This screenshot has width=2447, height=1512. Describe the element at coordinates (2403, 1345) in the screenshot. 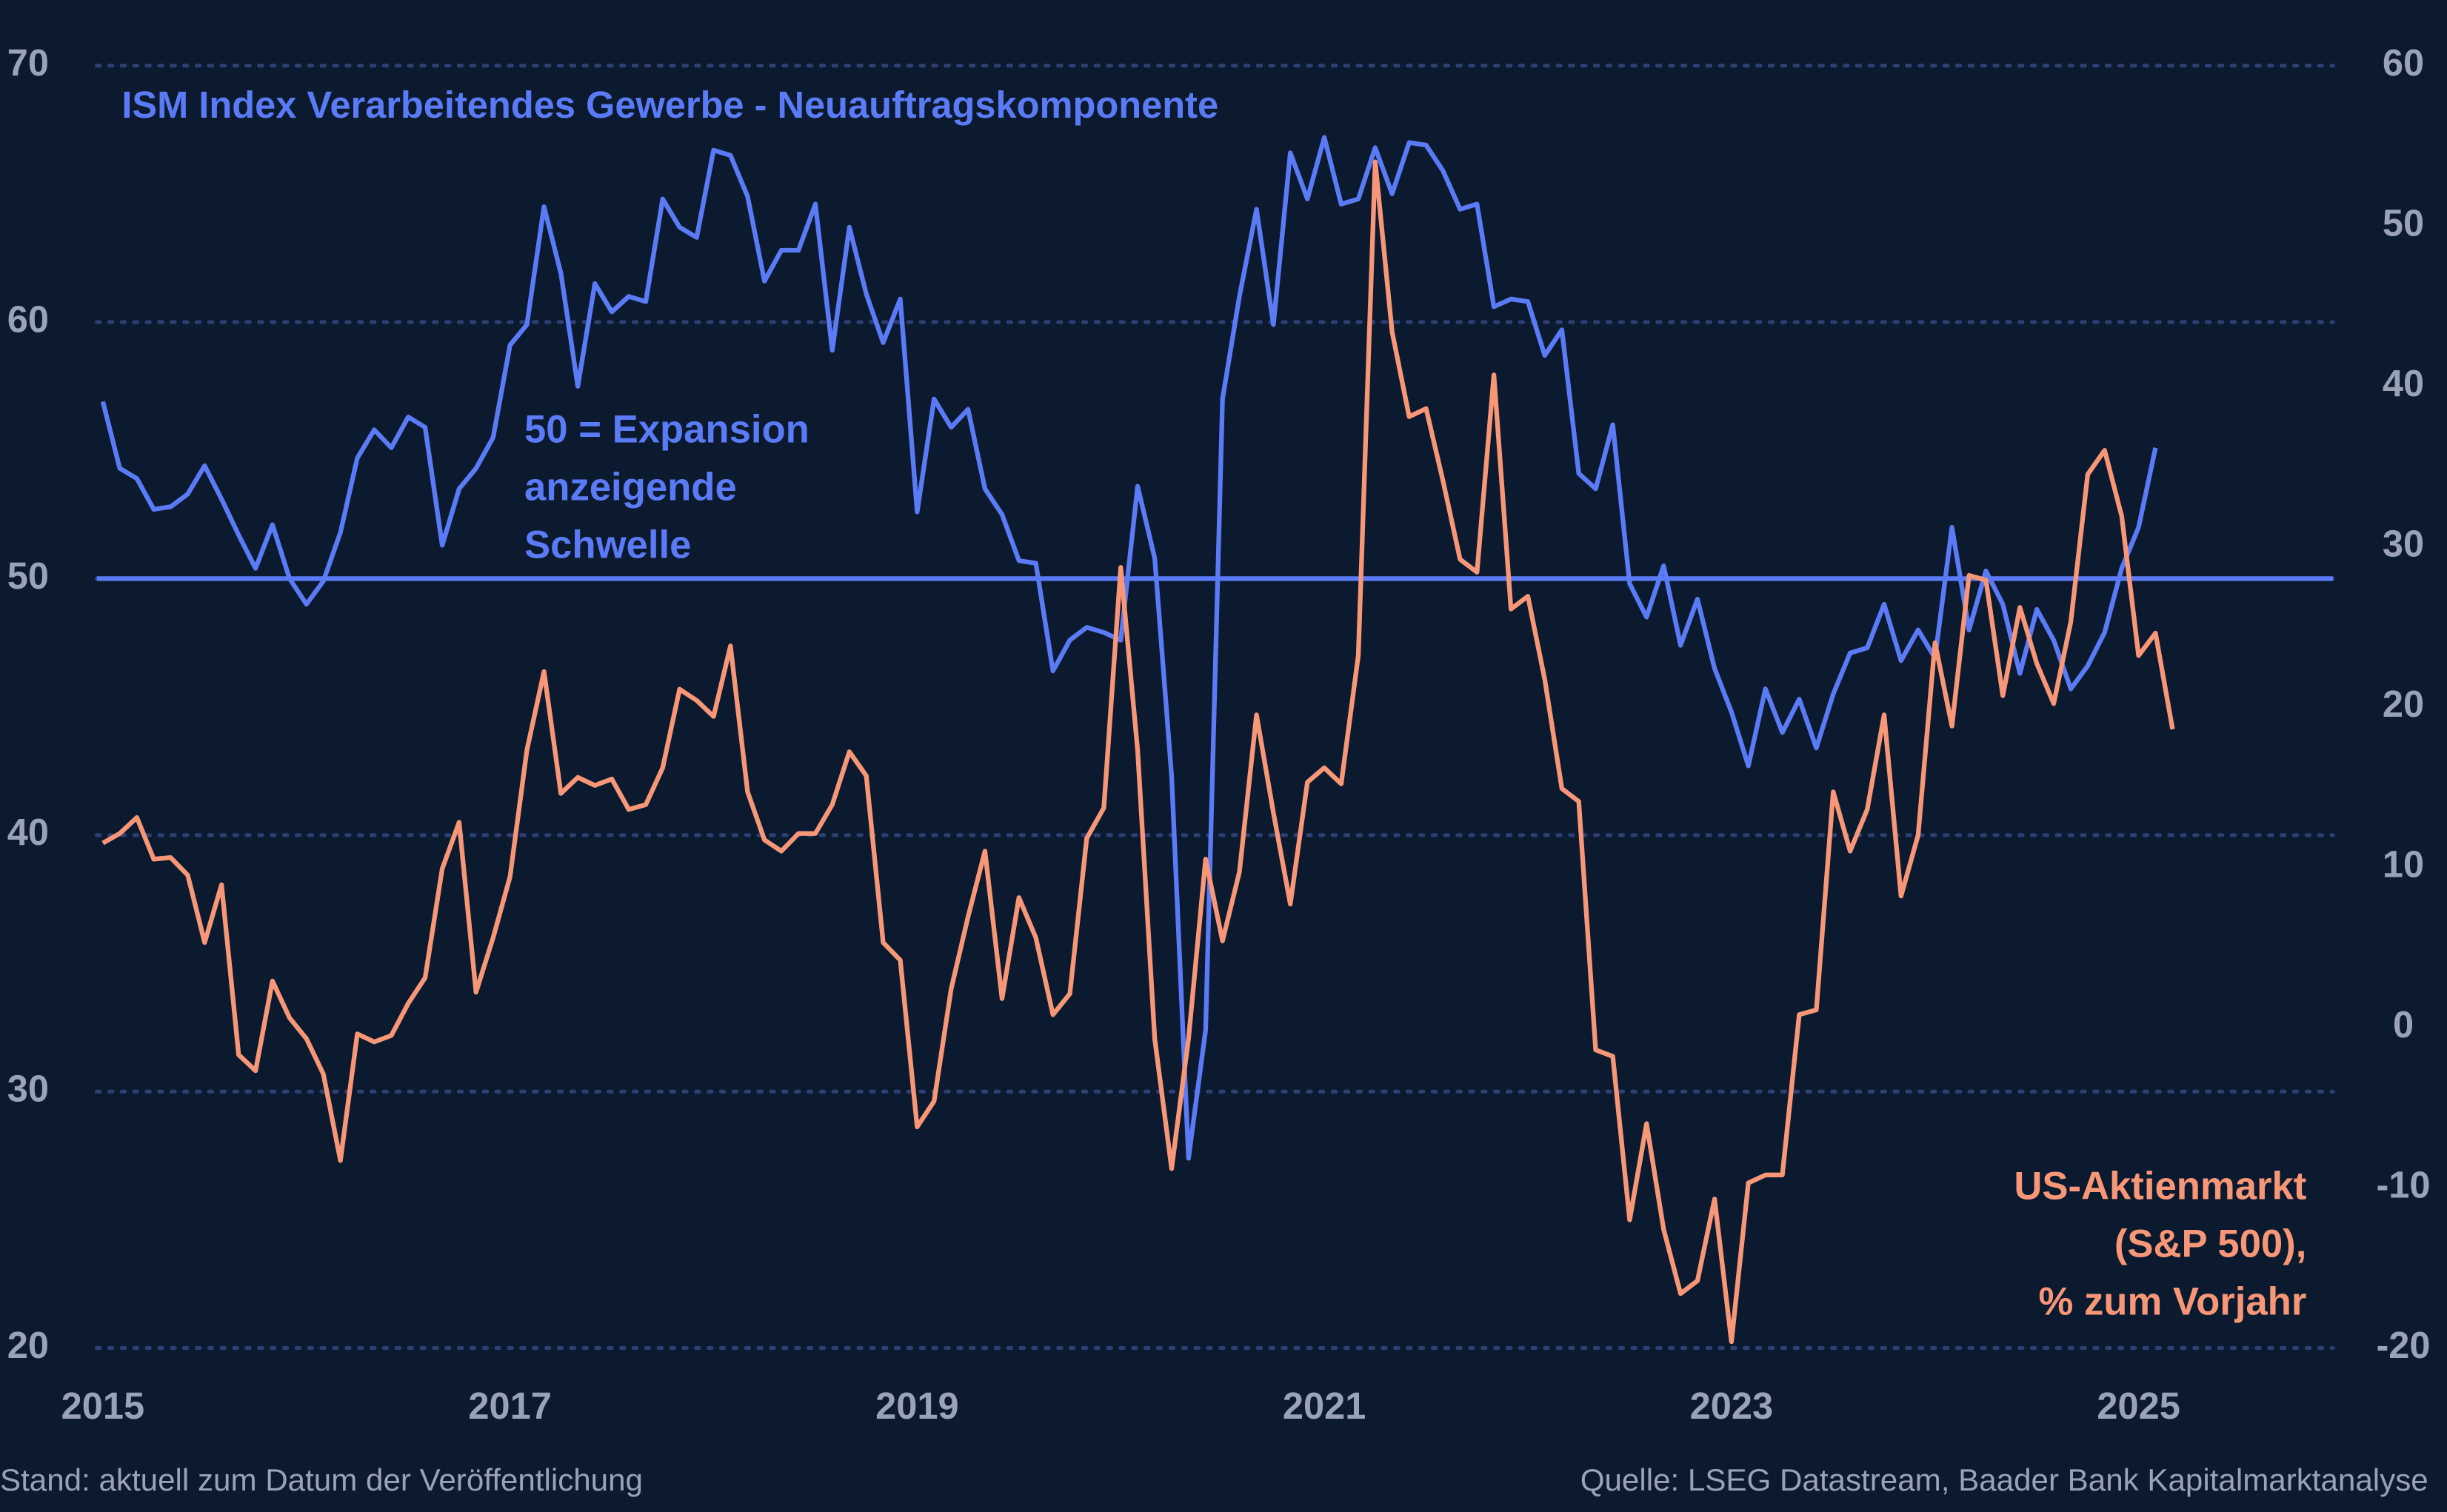

I see `y2-tick-label: -20` at that location.